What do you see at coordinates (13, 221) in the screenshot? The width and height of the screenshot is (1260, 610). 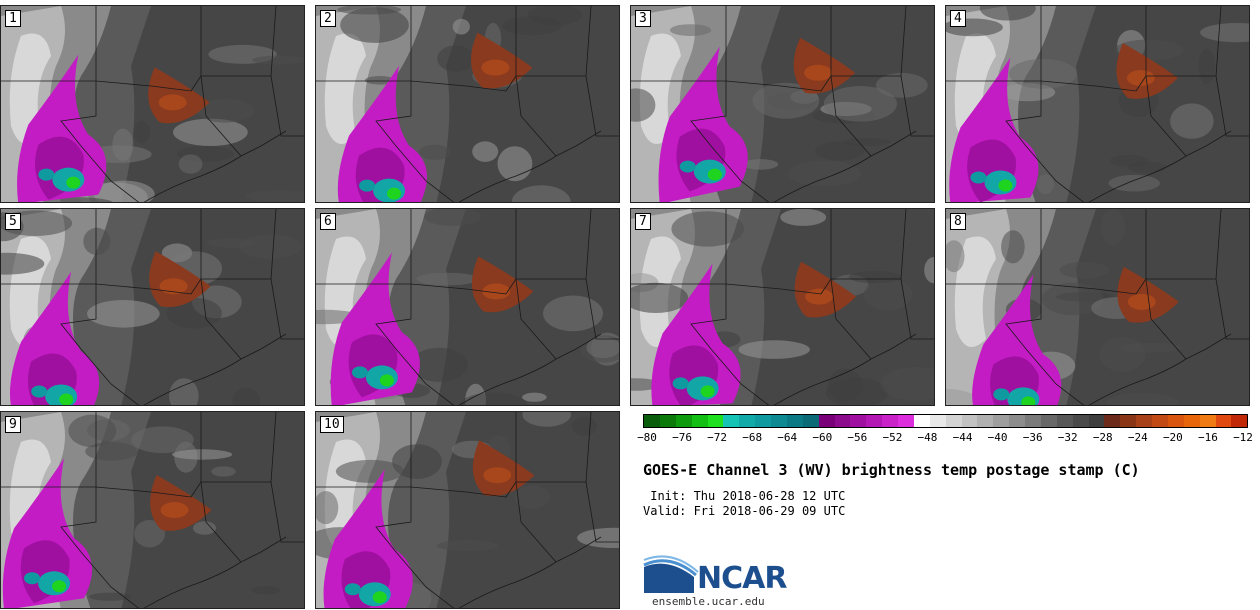 I see `panel-label: 5` at bounding box center [13, 221].